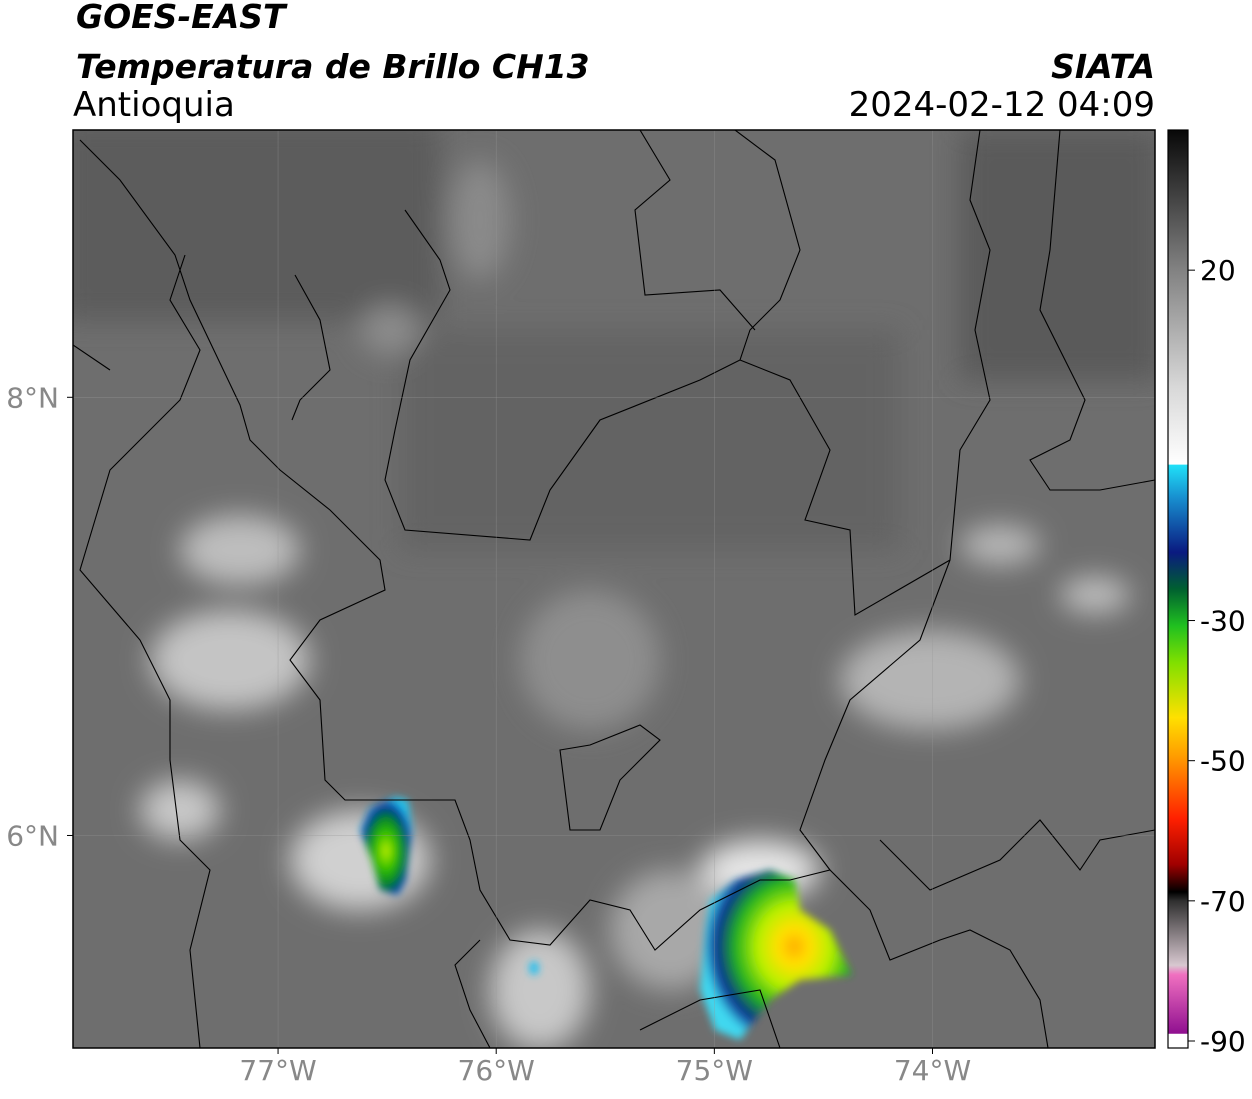 This screenshot has width=1252, height=1099. I want to click on source: SIATA, so click(1103, 66).